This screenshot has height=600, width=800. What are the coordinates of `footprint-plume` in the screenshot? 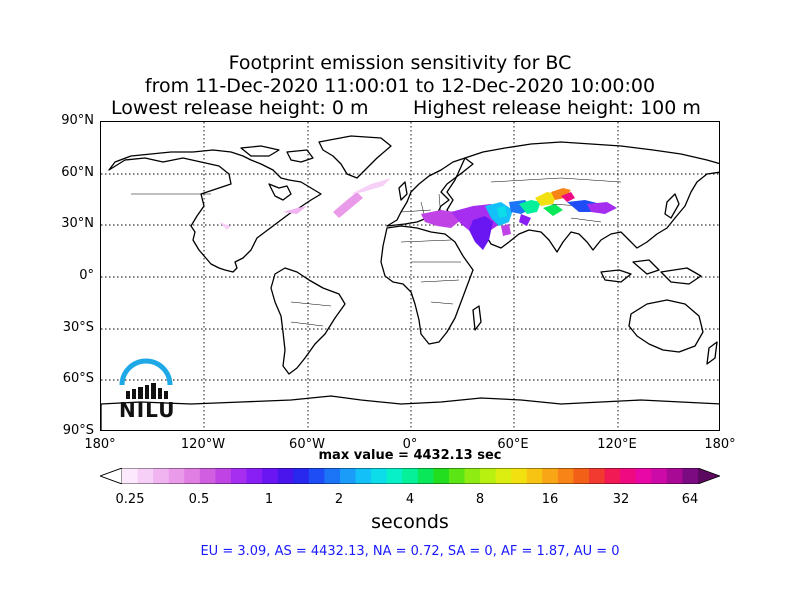 It's located at (418, 214).